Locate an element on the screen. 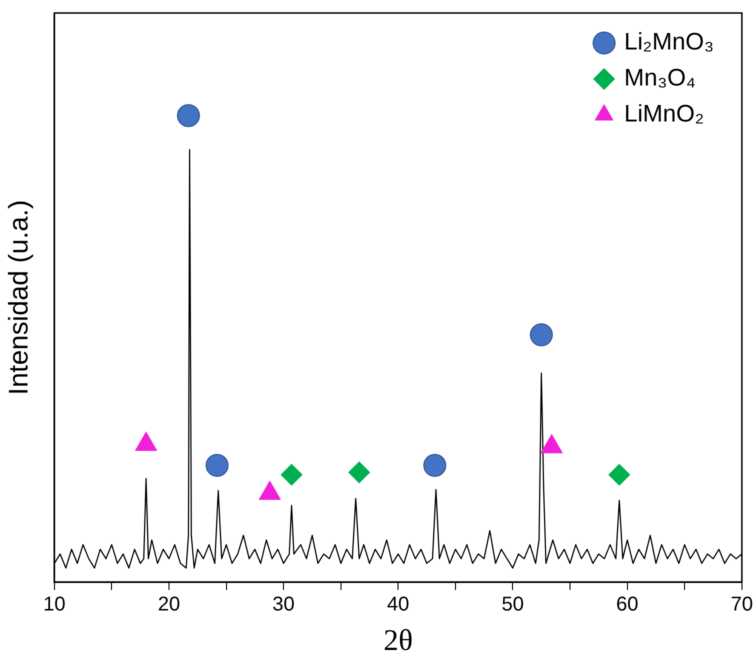  legend-label: LiMnO₂ is located at coordinates (664, 114).